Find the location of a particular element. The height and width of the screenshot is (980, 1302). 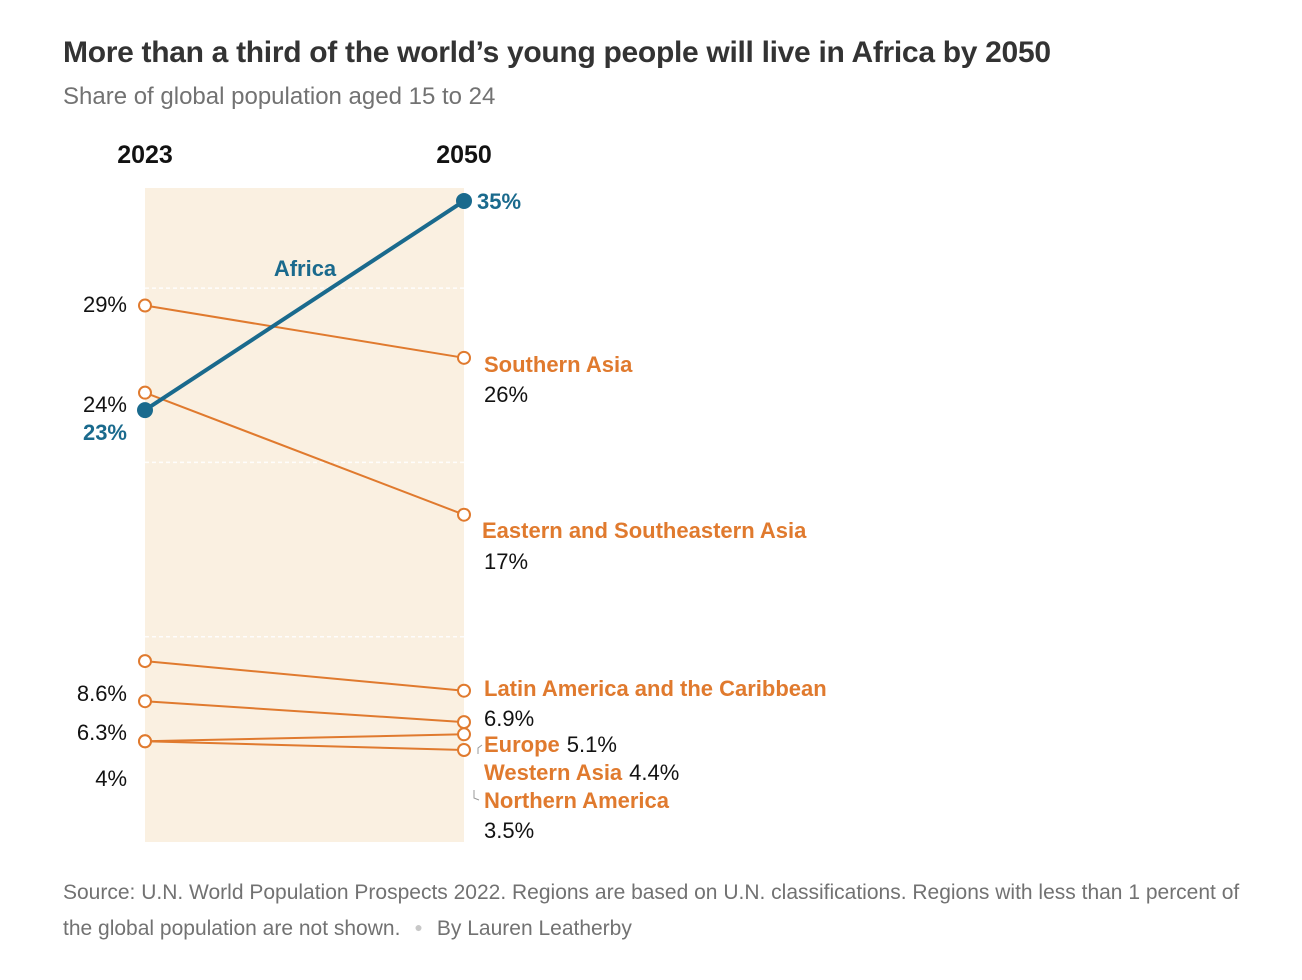

start-label-europe: 6.3% is located at coordinates (102, 732).